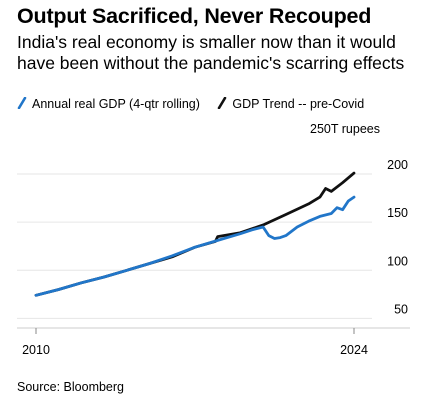  What do you see at coordinates (194, 16) in the screenshot?
I see `chart-title: Output Sacrificed, Never Recouped` at bounding box center [194, 16].